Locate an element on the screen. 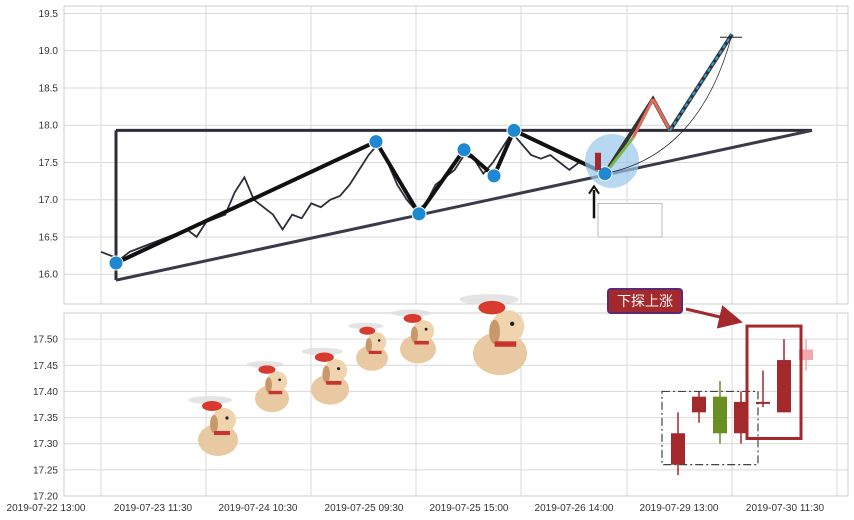  callout-box is located at coordinates (645, 301).